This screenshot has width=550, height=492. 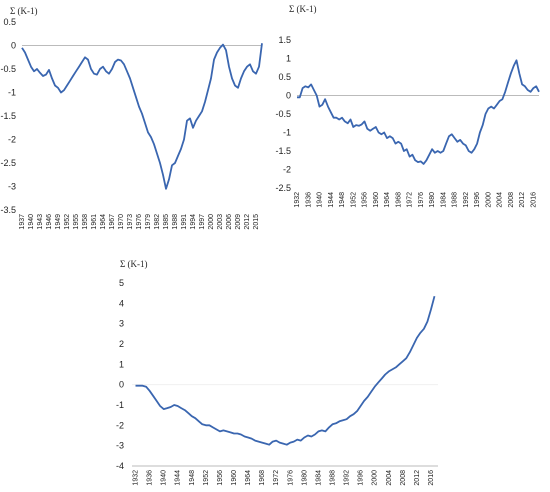 What do you see at coordinates (202, 222) in the screenshot?
I see `x-tick-label: 1997` at bounding box center [202, 222].